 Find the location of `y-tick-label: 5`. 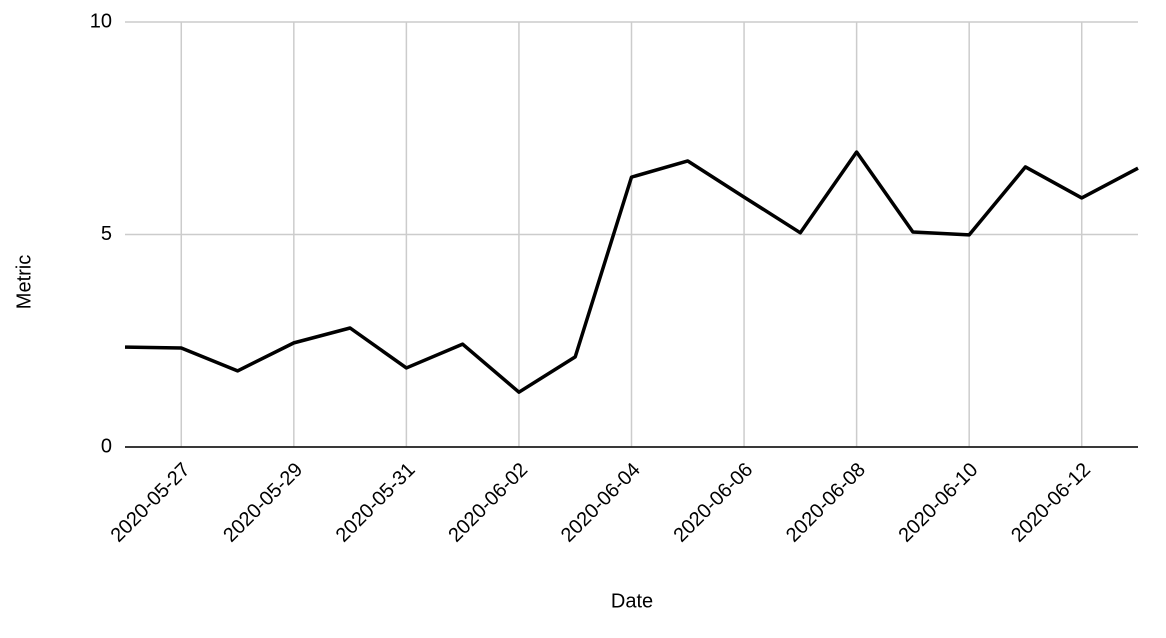

y-tick-label: 5 is located at coordinates (106, 234).